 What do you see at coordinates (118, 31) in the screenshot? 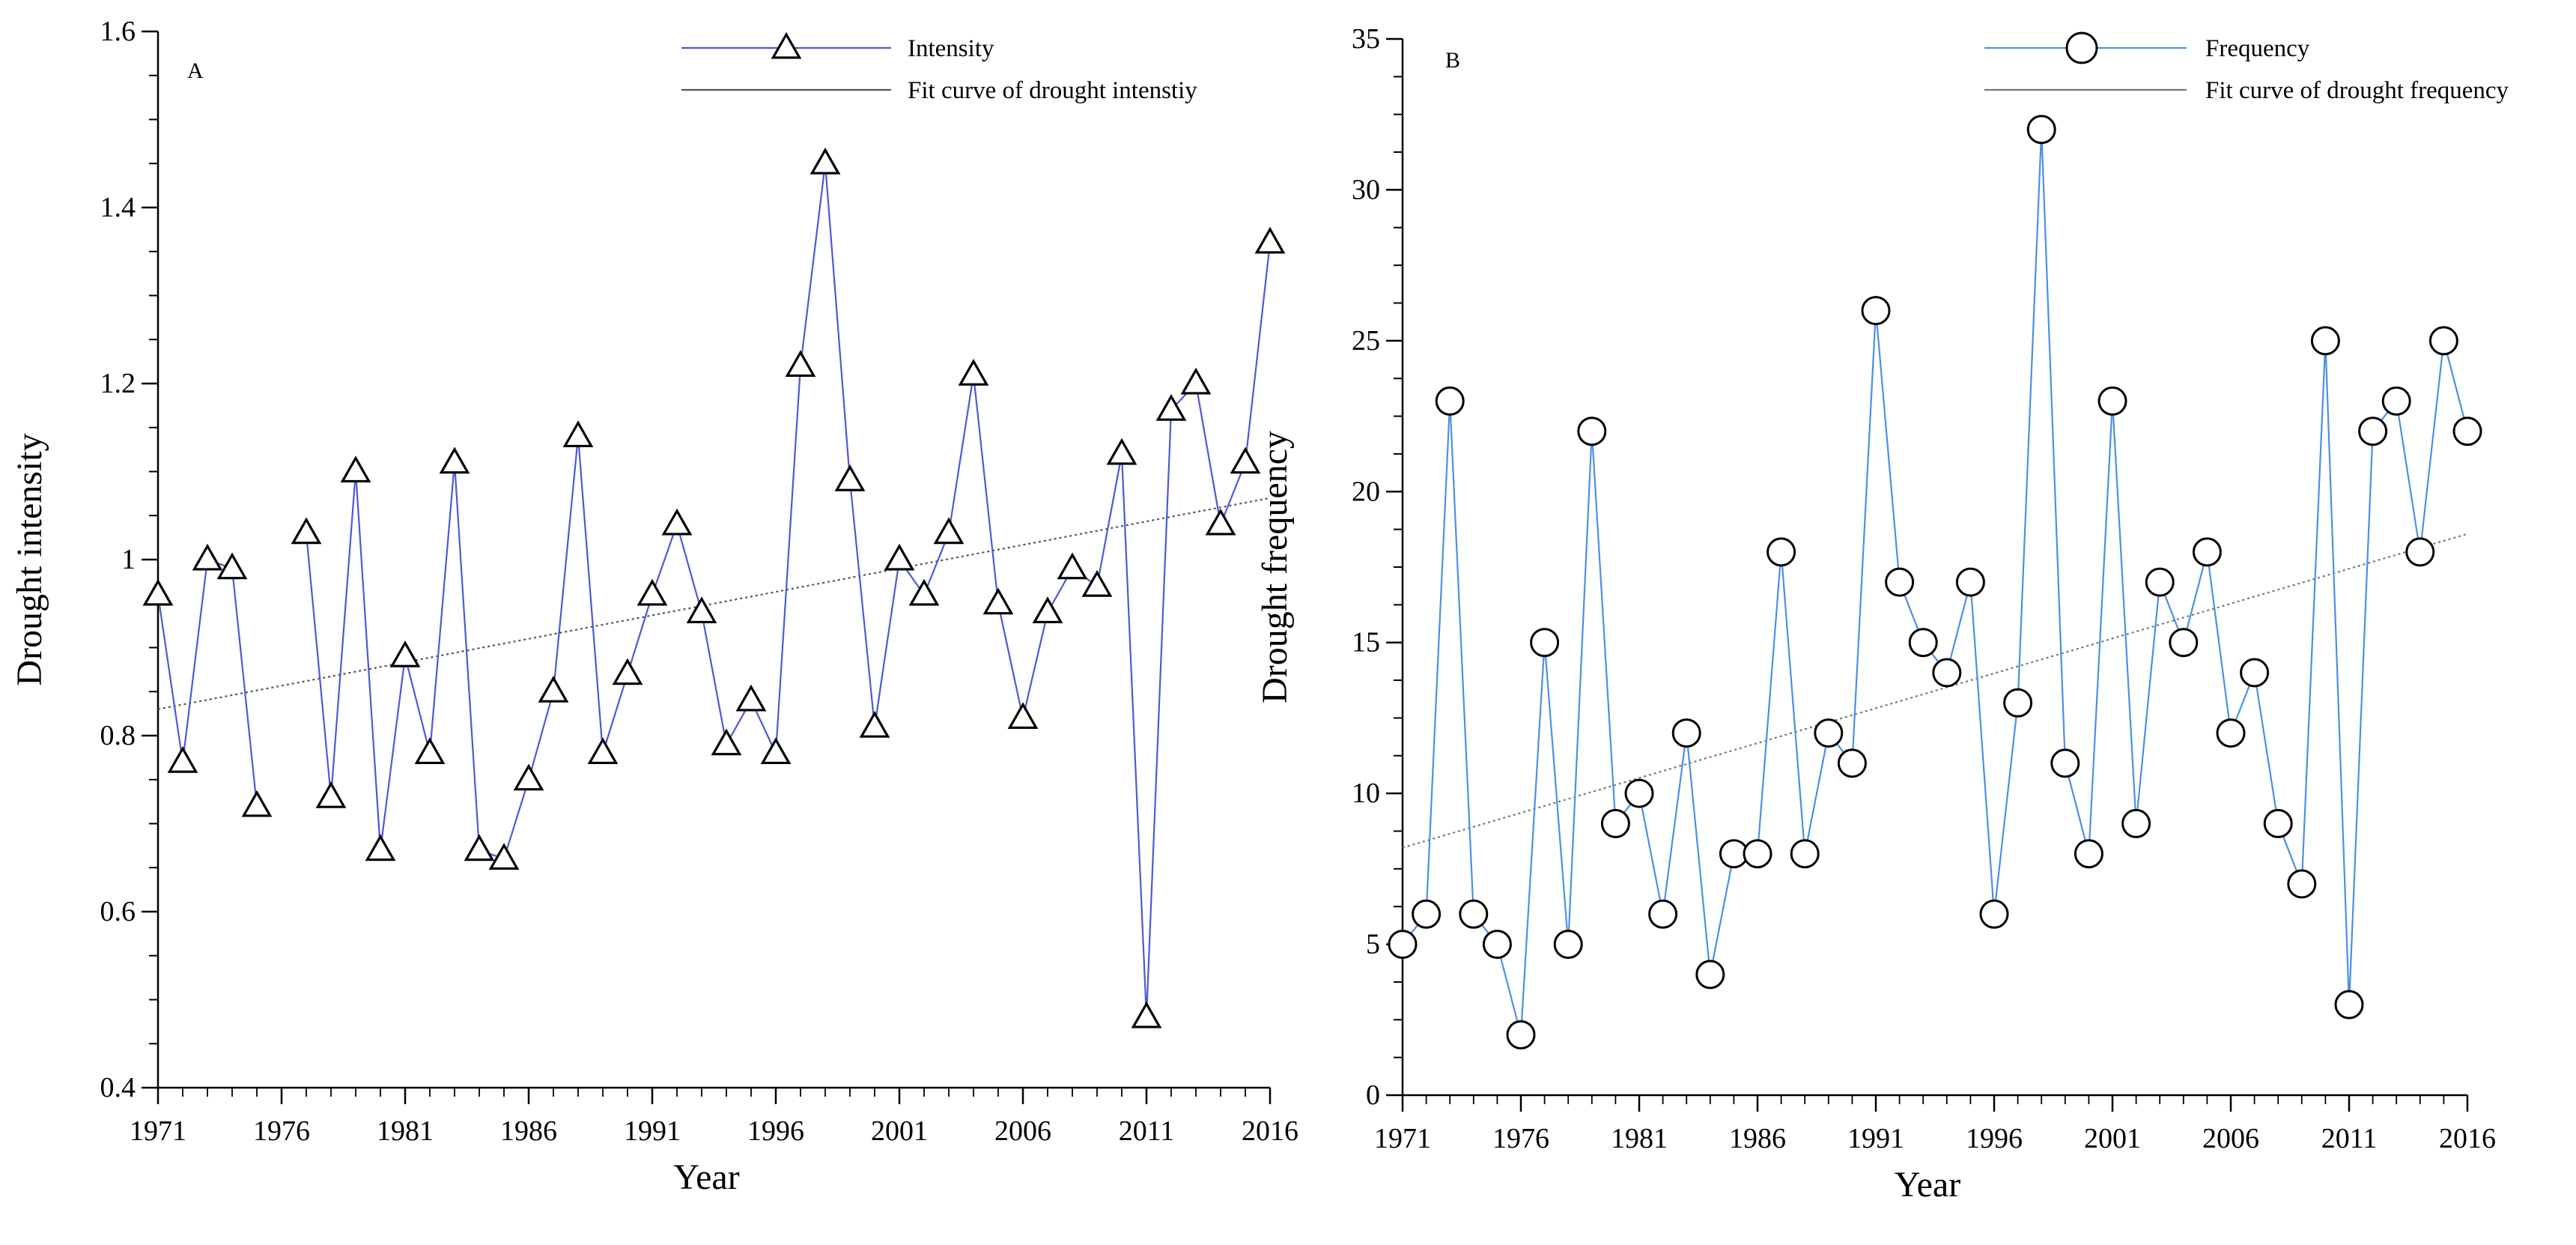
I see `panel-a-y-tick-label: 1.6` at bounding box center [118, 31].